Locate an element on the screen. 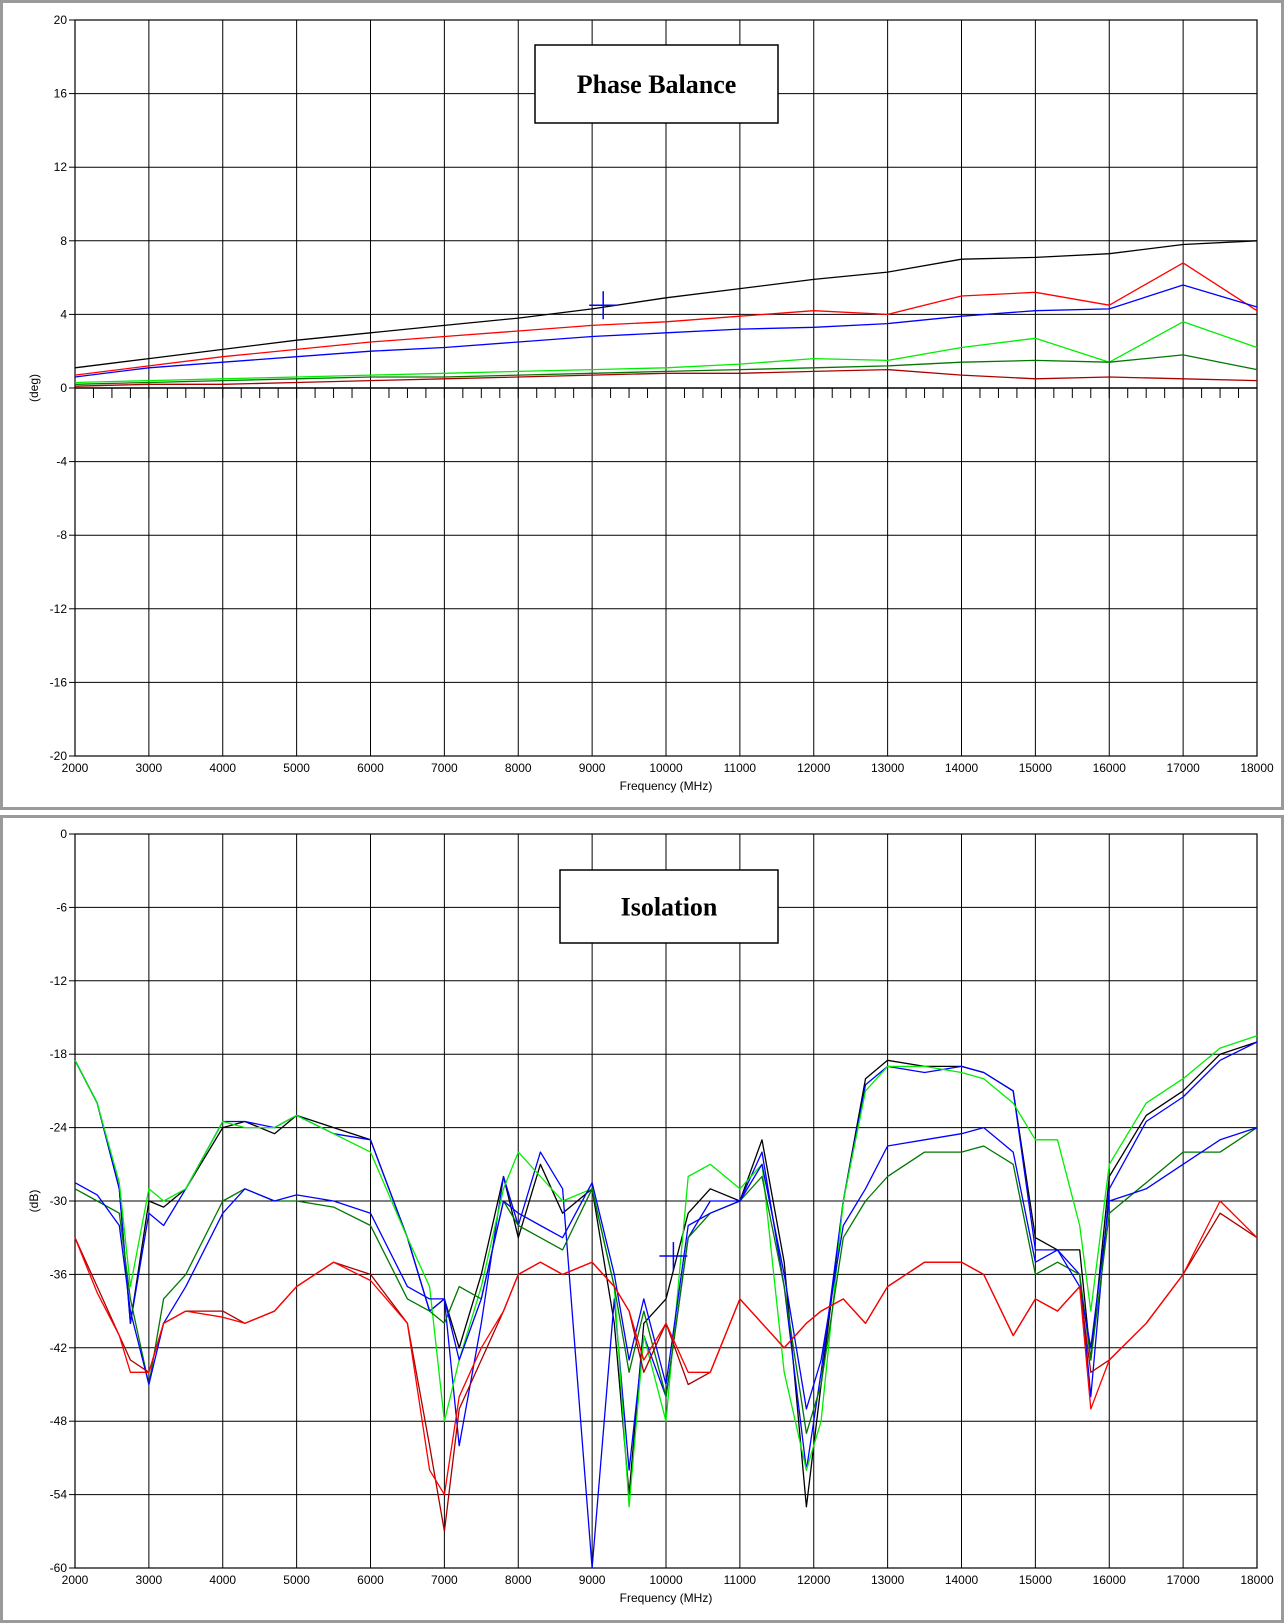  y-tick-label: 20 is located at coordinates (61, 20).